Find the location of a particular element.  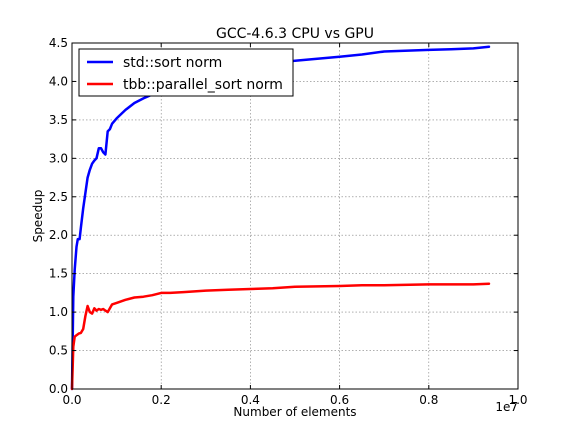

legend: std::sort norm tbb::parallel_sort norm is located at coordinates (186, 72).